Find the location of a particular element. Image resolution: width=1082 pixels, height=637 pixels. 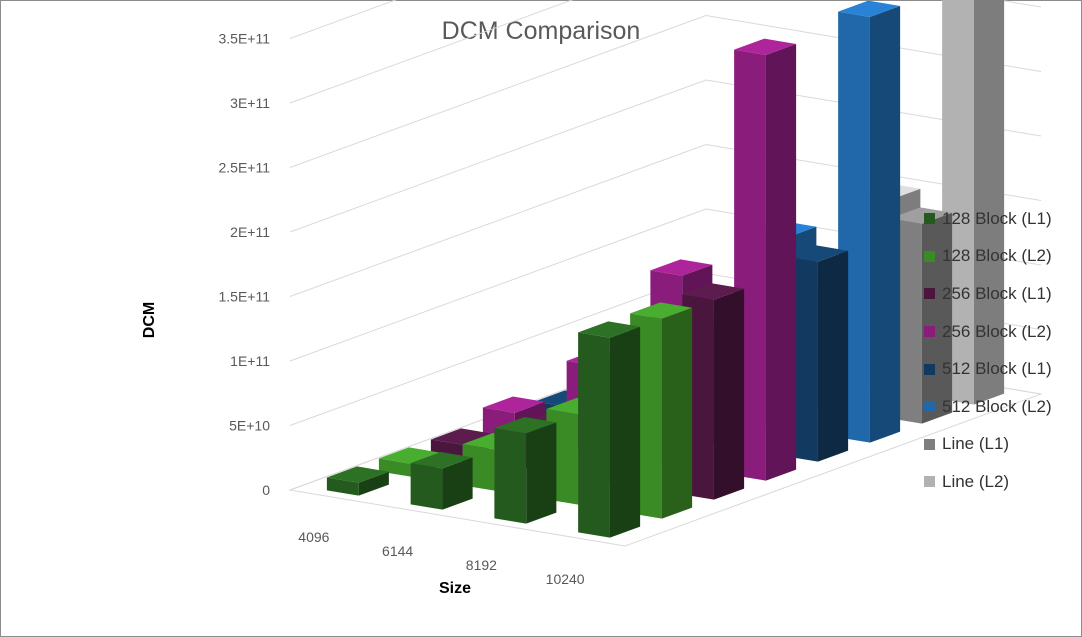

x-tick-label: 10240 is located at coordinates (565, 579).